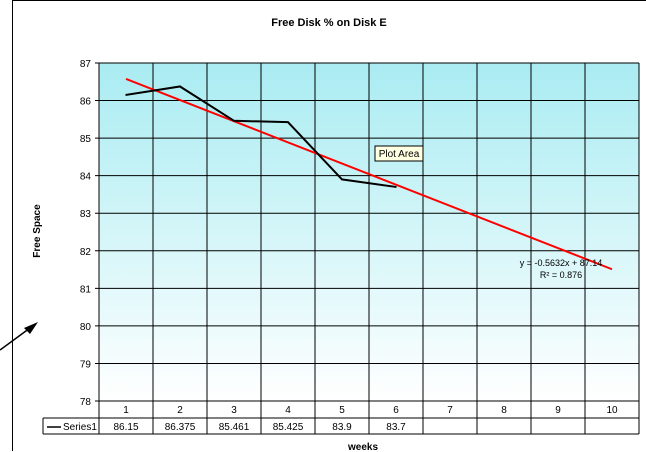 The height and width of the screenshot is (452, 646). I want to click on x-tick-label: 10, so click(612, 410).